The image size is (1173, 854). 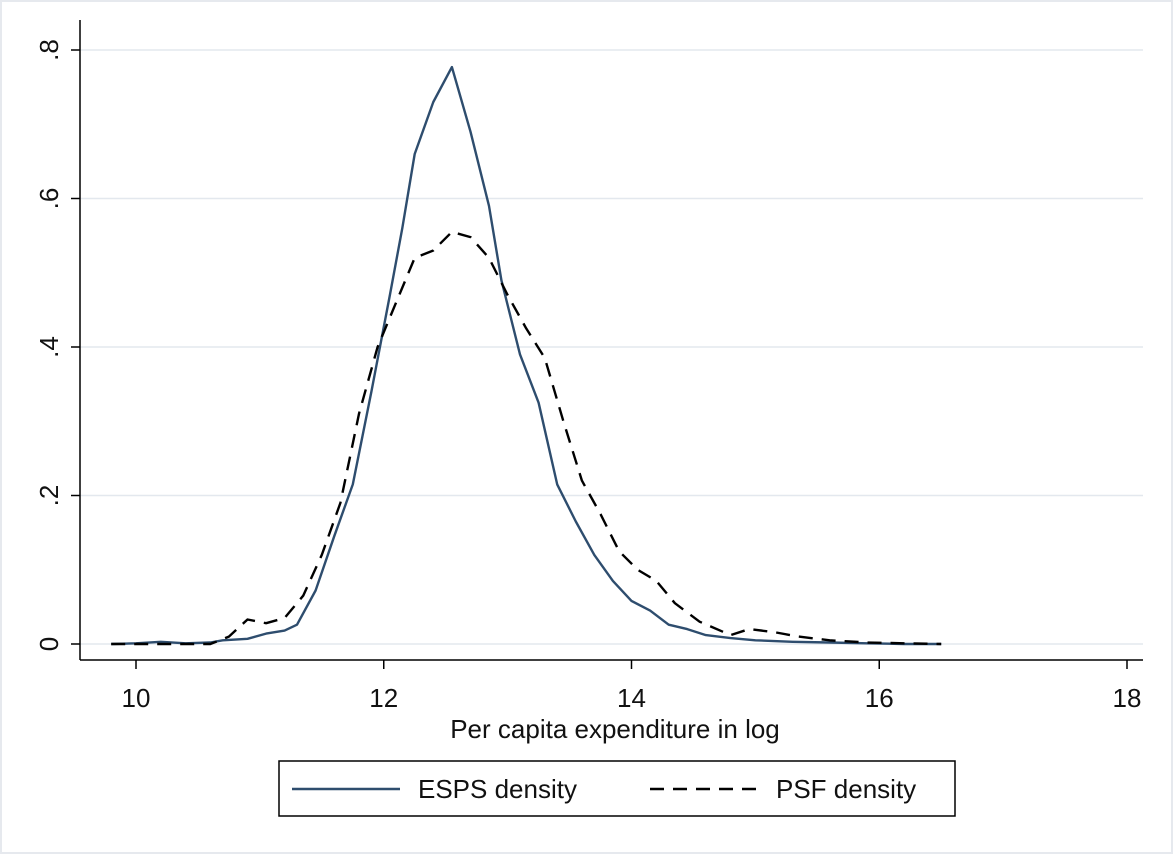 I want to click on y-tick-label-4: .8, so click(x=49, y=50).